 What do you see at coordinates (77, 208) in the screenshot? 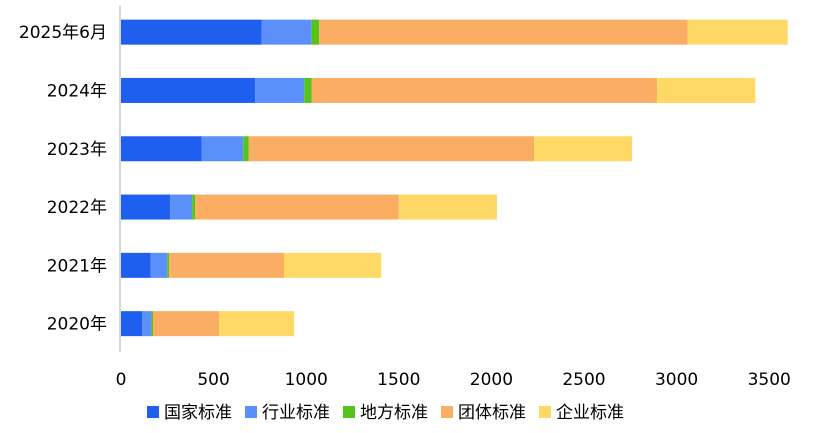
I see `category-label: 2022年` at bounding box center [77, 208].